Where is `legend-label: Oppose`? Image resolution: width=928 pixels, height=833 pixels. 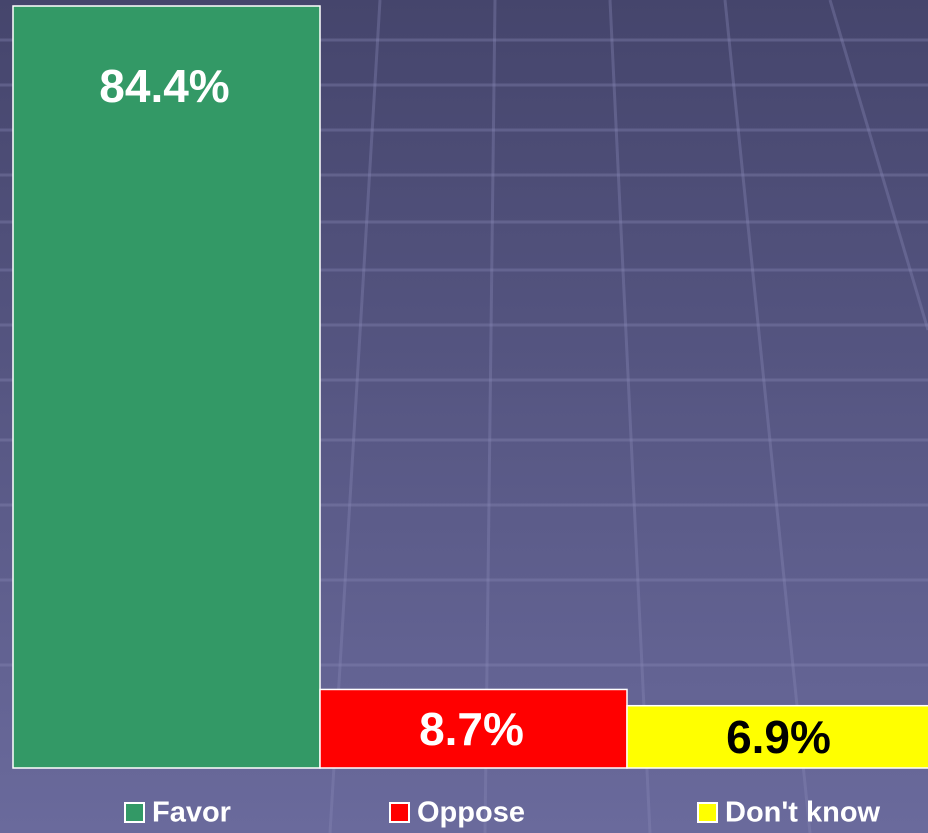 legend-label: Oppose is located at coordinates (471, 813).